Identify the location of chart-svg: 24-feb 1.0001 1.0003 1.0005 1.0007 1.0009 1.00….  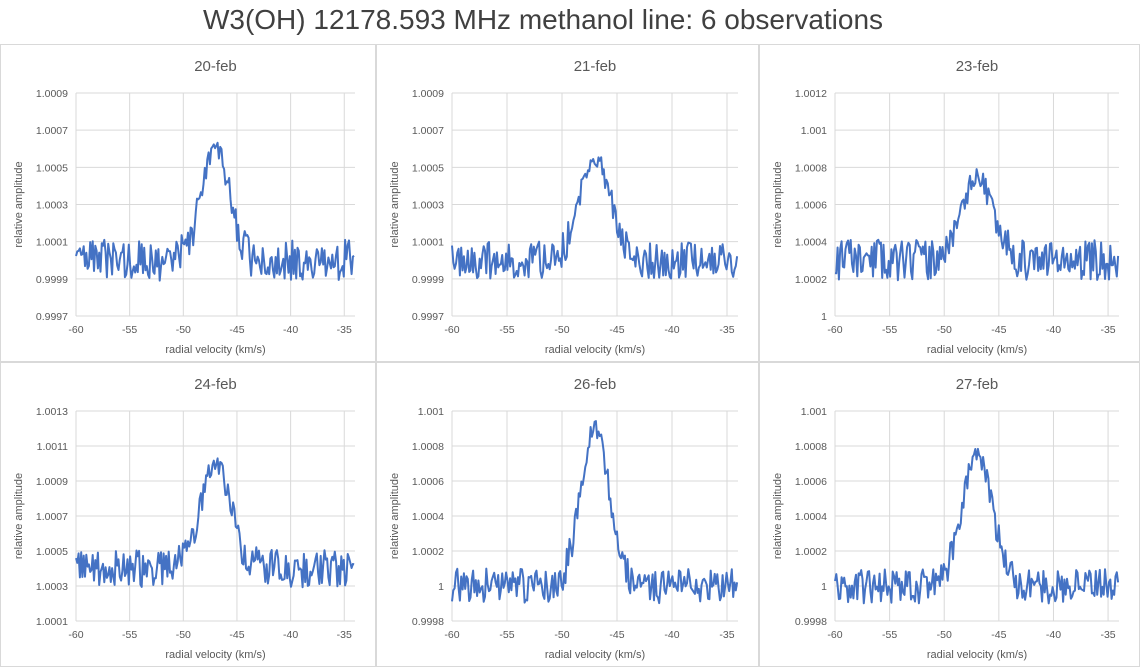
(184, 518).